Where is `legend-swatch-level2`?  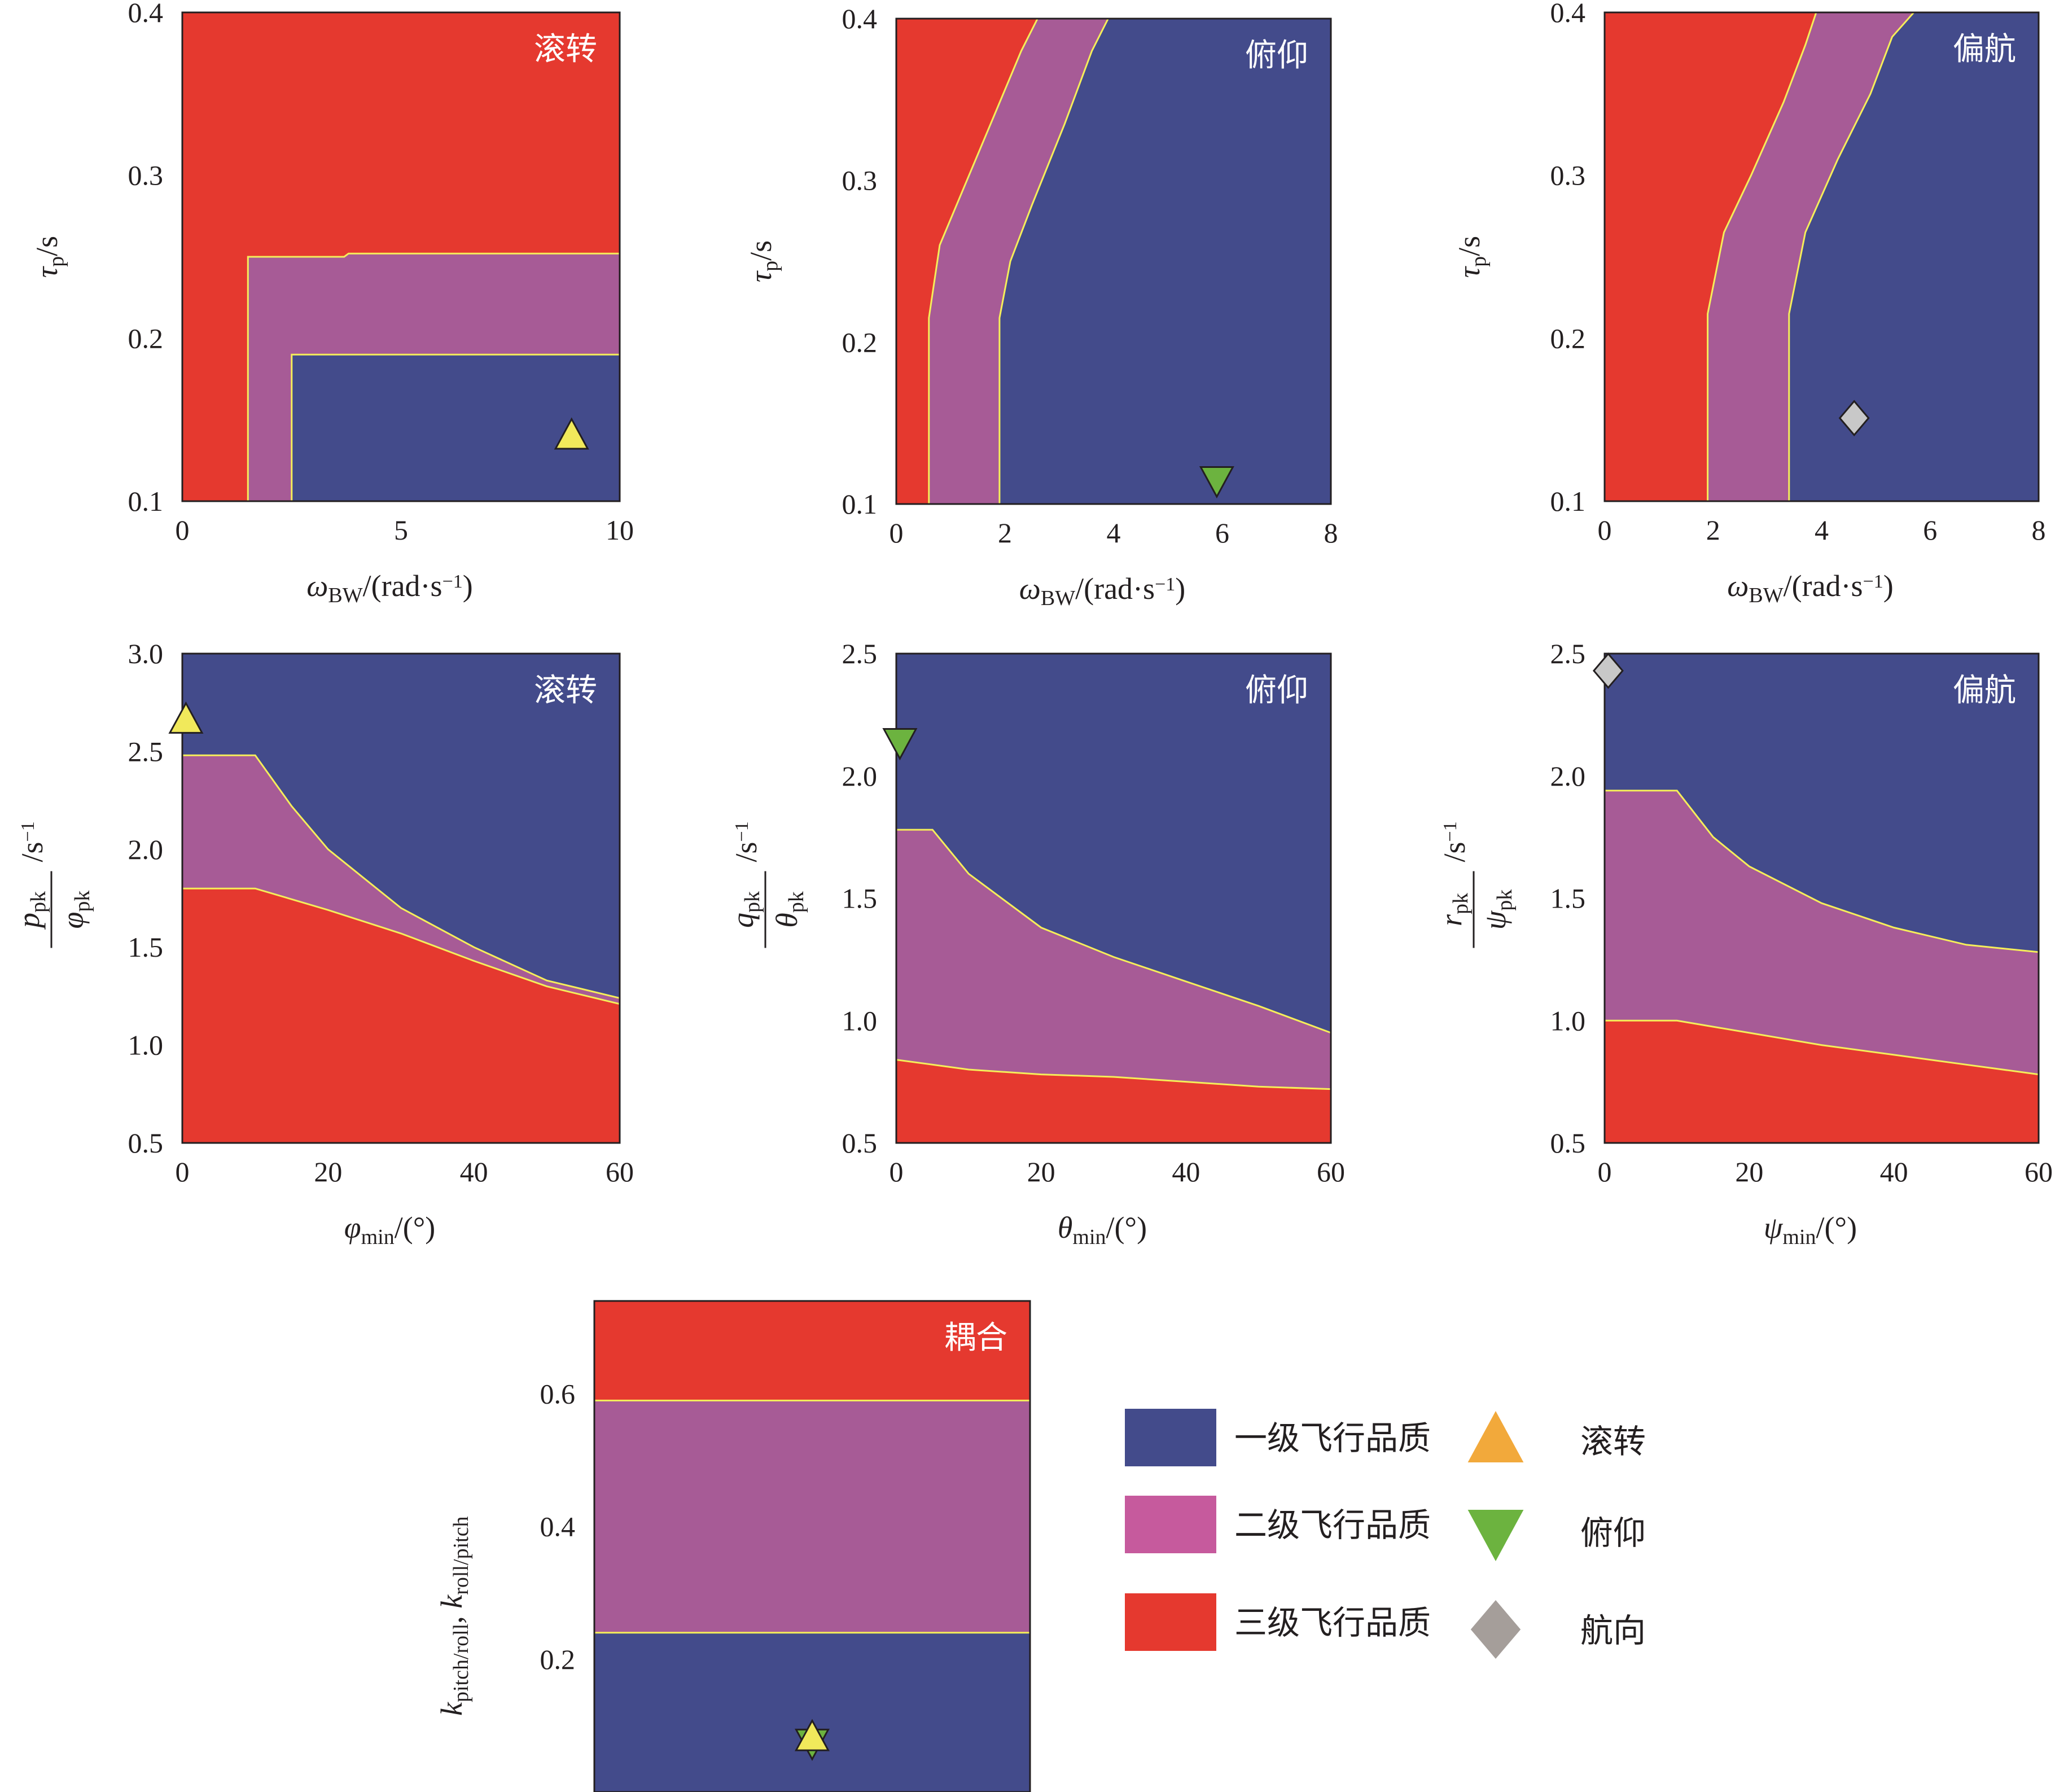 legend-swatch-level2 is located at coordinates (1171, 1524).